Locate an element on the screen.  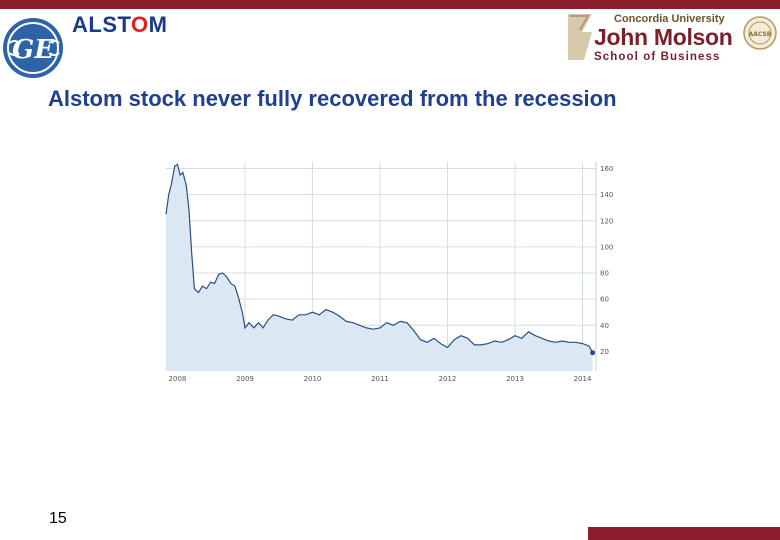
ge-monogram-text: GE is located at coordinates (33, 50).